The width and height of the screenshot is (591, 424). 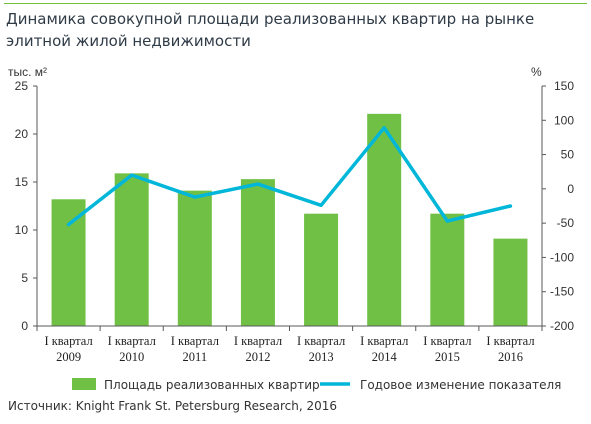 I want to click on left-tick-label: 25, so click(x=22, y=86).